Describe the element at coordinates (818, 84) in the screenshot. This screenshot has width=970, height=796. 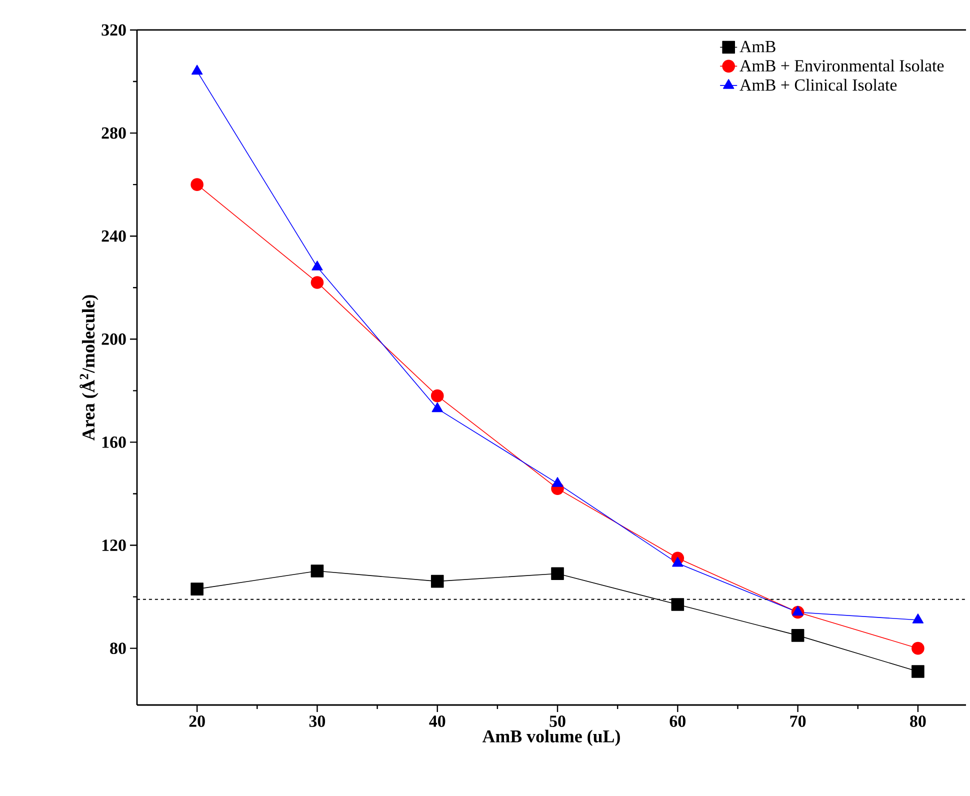
I see `legend-label: AmB + Clinical Isolate` at that location.